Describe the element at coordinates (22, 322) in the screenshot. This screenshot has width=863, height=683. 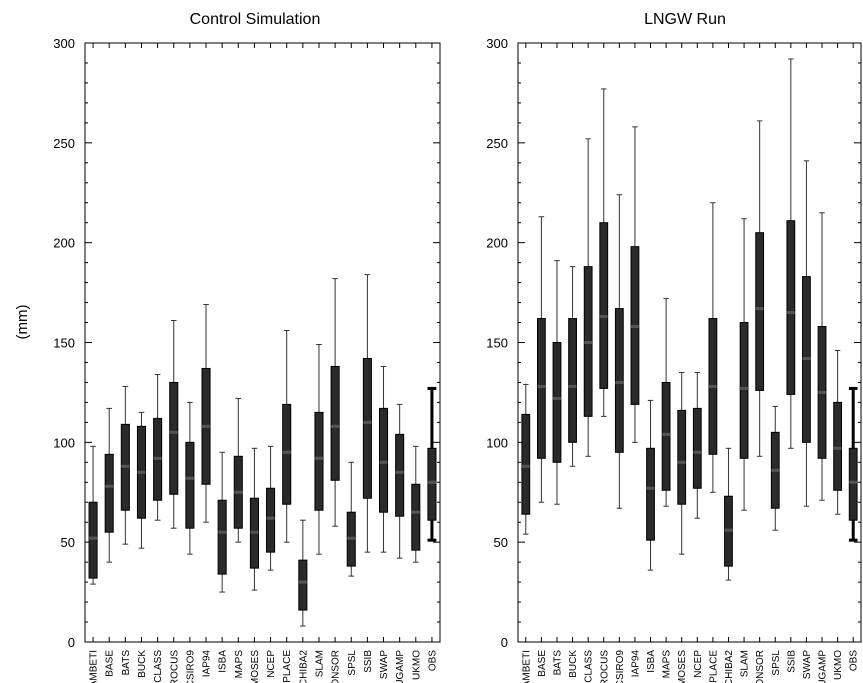
I see `y-axis-label: (mm)` at that location.